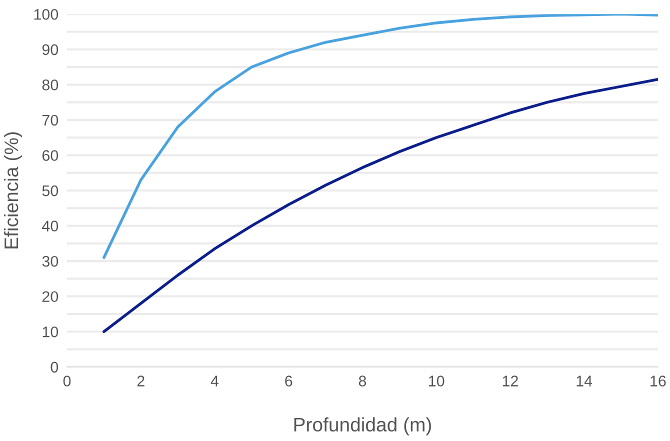  Describe the element at coordinates (214, 381) in the screenshot. I see `x-tick-label: 4` at that location.